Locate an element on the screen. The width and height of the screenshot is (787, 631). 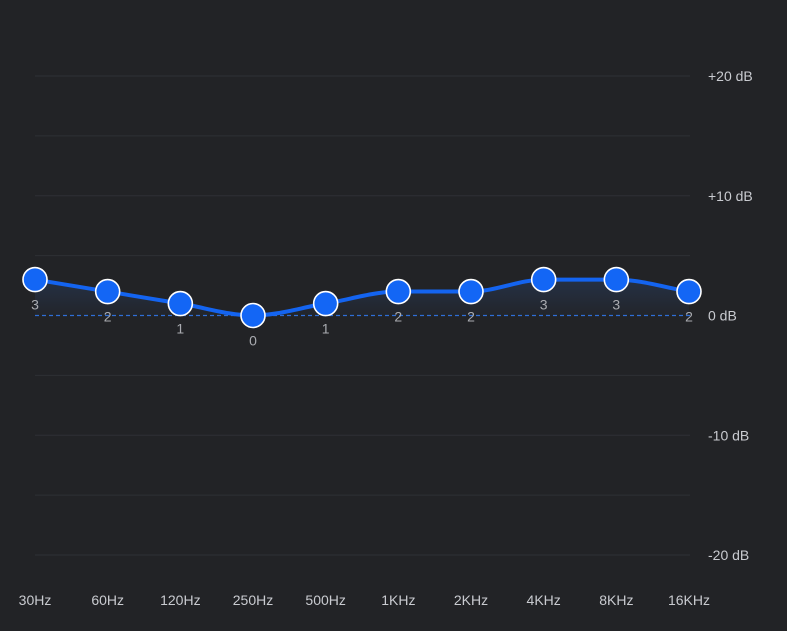
band-handle-2khz is located at coordinates (471, 291).